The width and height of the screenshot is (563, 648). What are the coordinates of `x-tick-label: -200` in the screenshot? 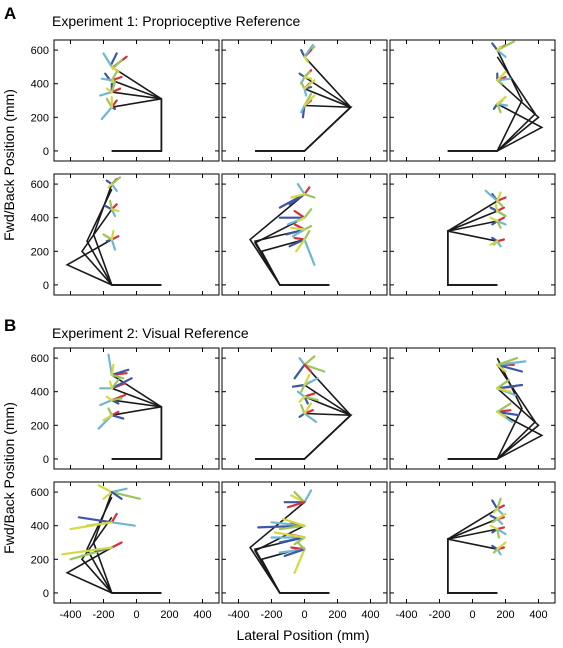 It's located at (271, 615).